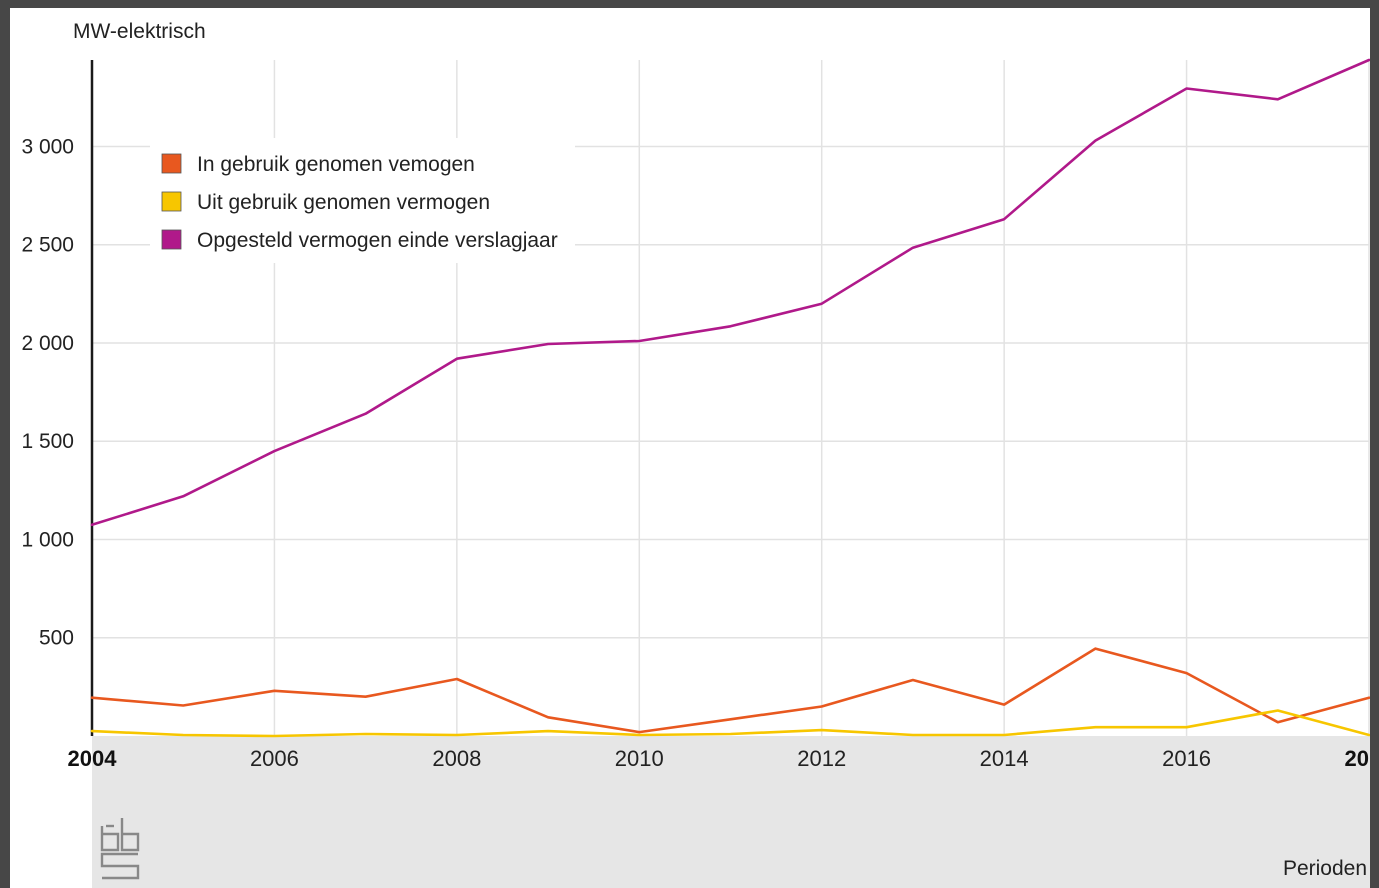 The image size is (1379, 888). Describe the element at coordinates (1325, 868) in the screenshot. I see `x-axis-label: Perioden` at that location.